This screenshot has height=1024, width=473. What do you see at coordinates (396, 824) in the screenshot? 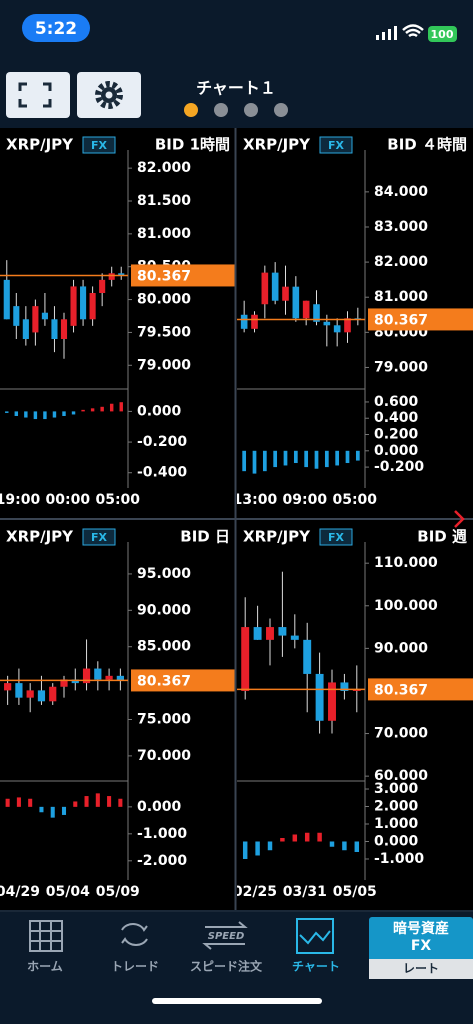
I see `sub-tick-label: 1.000` at bounding box center [396, 824].